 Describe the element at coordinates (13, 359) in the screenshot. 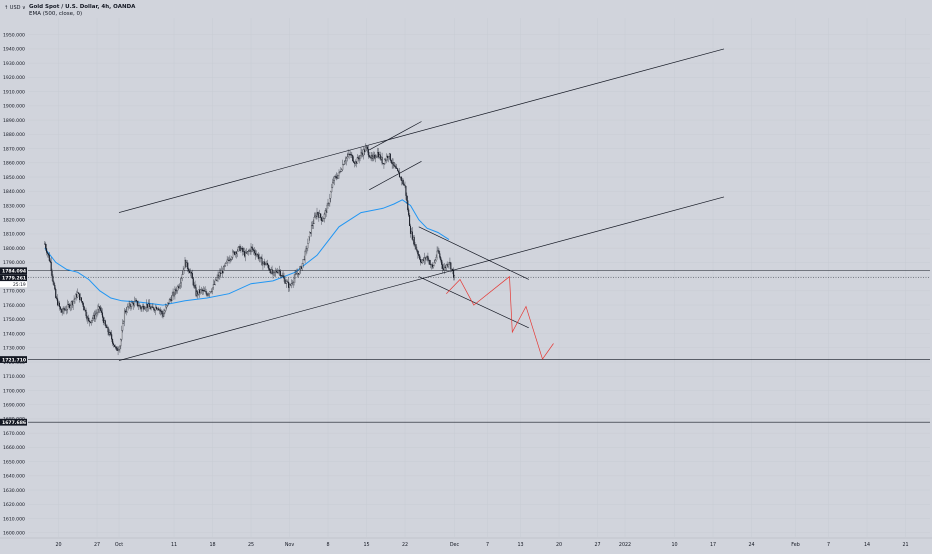

I see `price-tag` at that location.